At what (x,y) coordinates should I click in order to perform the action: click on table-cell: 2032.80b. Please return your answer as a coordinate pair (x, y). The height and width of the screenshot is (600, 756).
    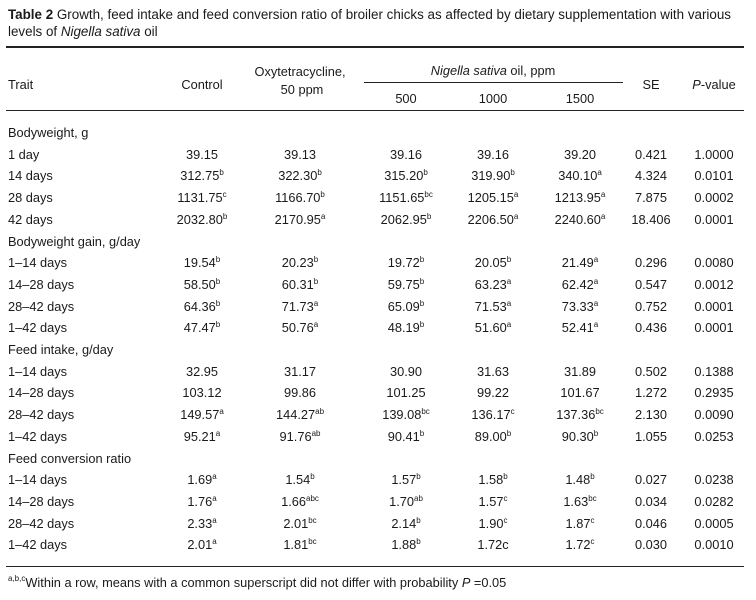
    Looking at the image, I should click on (202, 221).